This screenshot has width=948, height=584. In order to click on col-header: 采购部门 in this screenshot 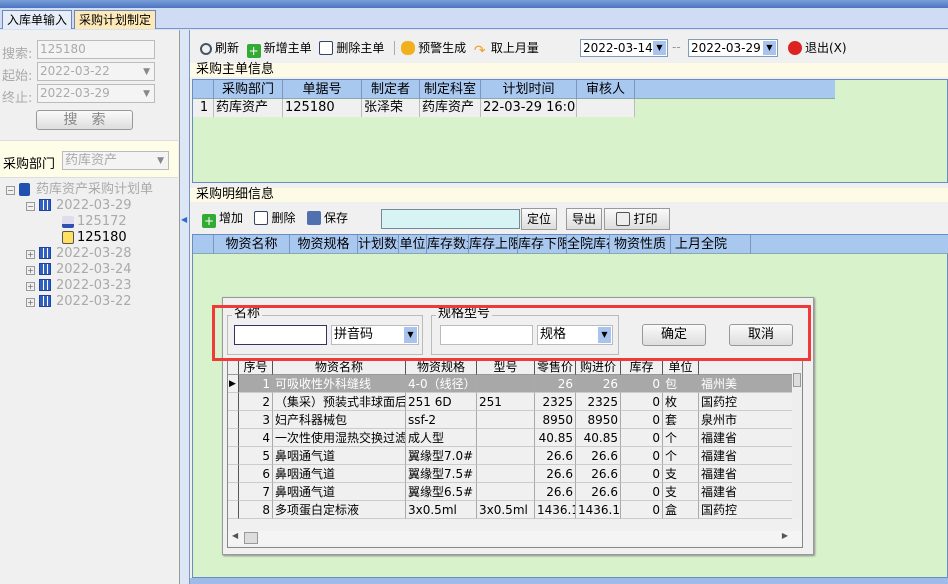, I will do `click(248, 89)`.